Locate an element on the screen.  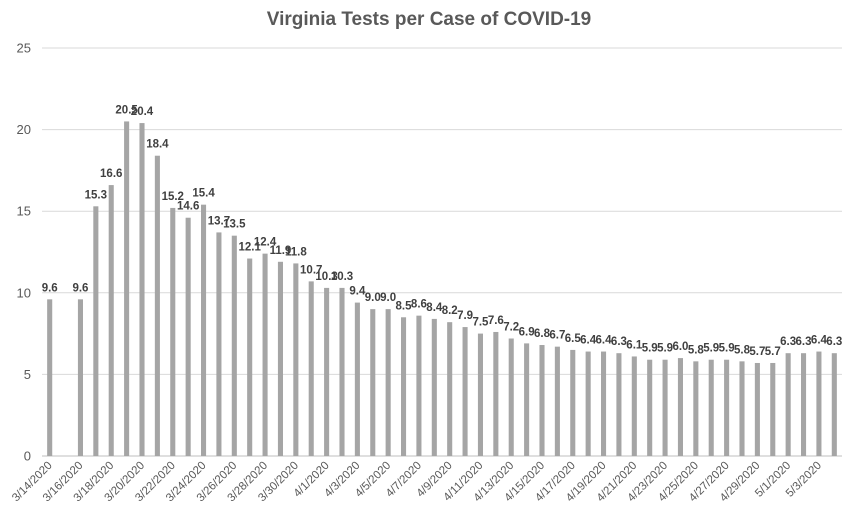
data-label: 8.5 is located at coordinates (404, 306).